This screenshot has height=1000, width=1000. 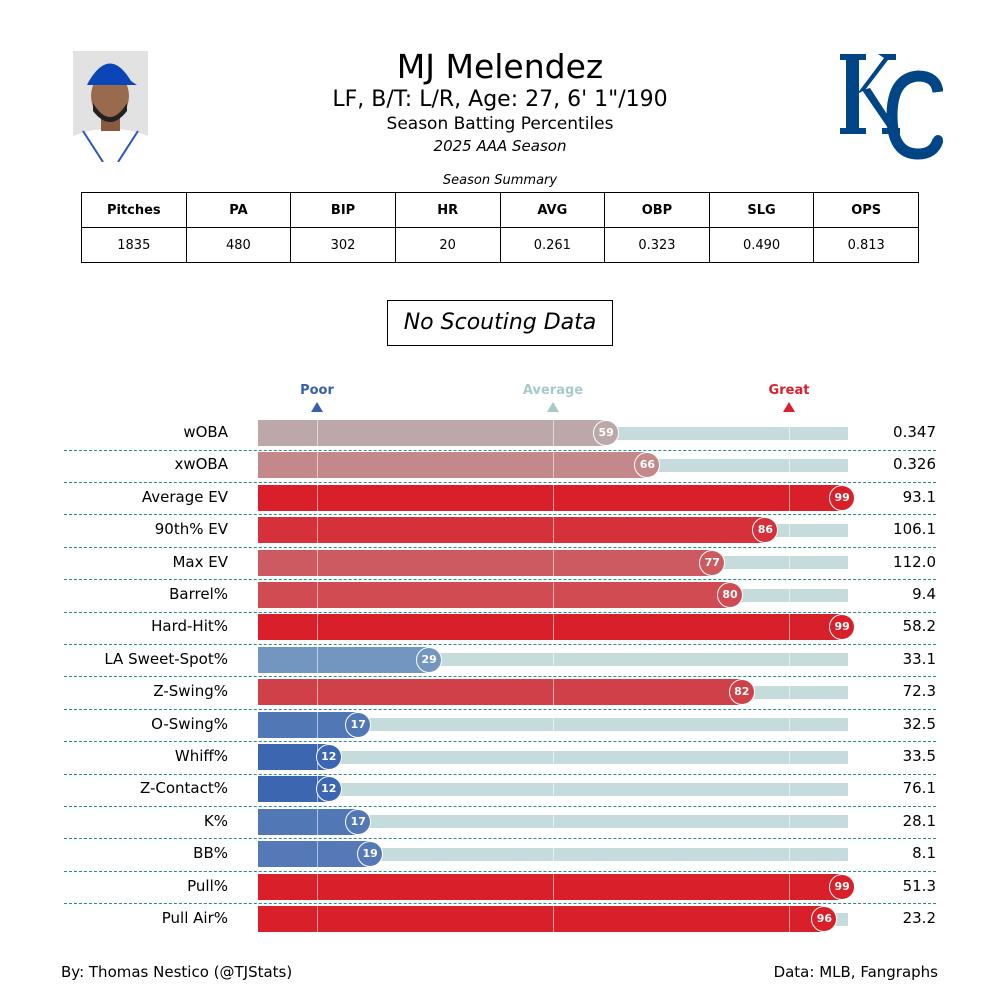 What do you see at coordinates (198, 594) in the screenshot?
I see `stat-label: Barrel%` at bounding box center [198, 594].